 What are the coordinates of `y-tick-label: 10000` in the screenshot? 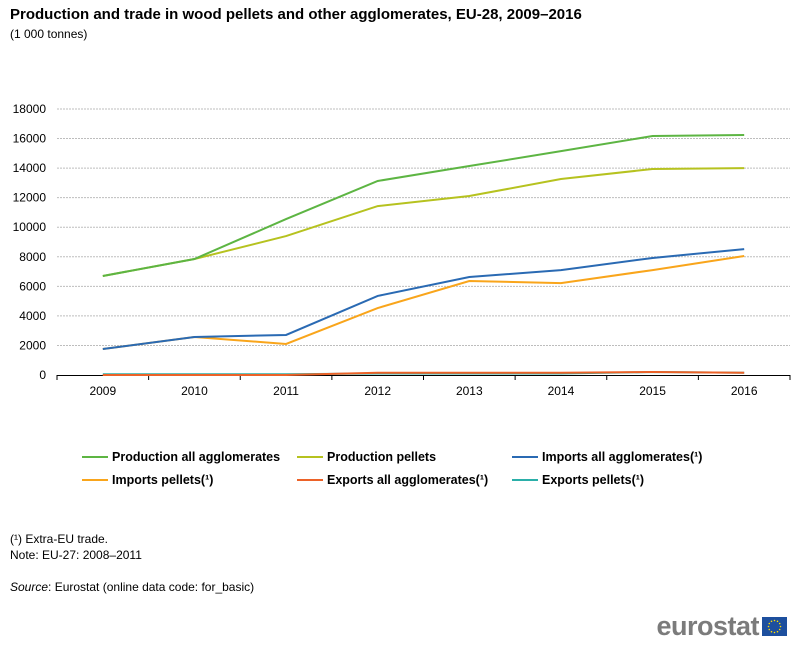 It's located at (30, 227).